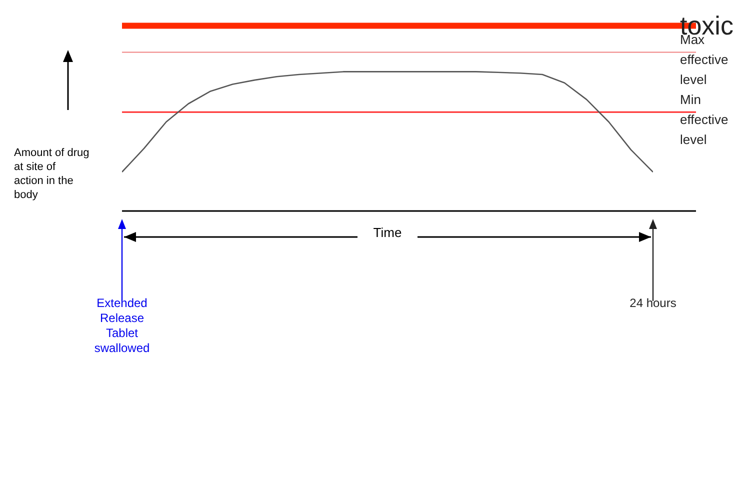  I want to click on ref-line-label: Min effective level, so click(704, 120).